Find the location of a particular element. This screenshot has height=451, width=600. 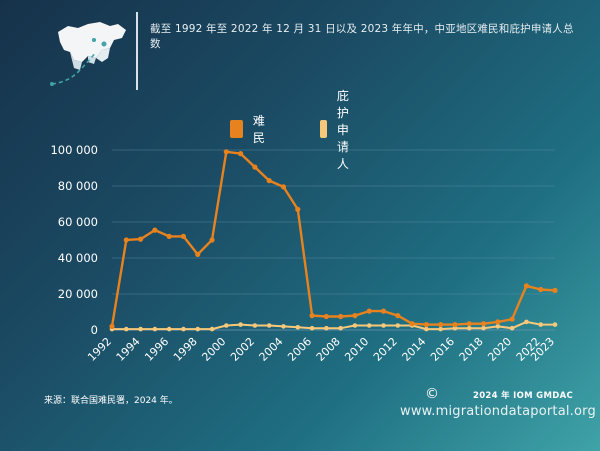

x-tick-label: 2004 is located at coordinates (271, 349).